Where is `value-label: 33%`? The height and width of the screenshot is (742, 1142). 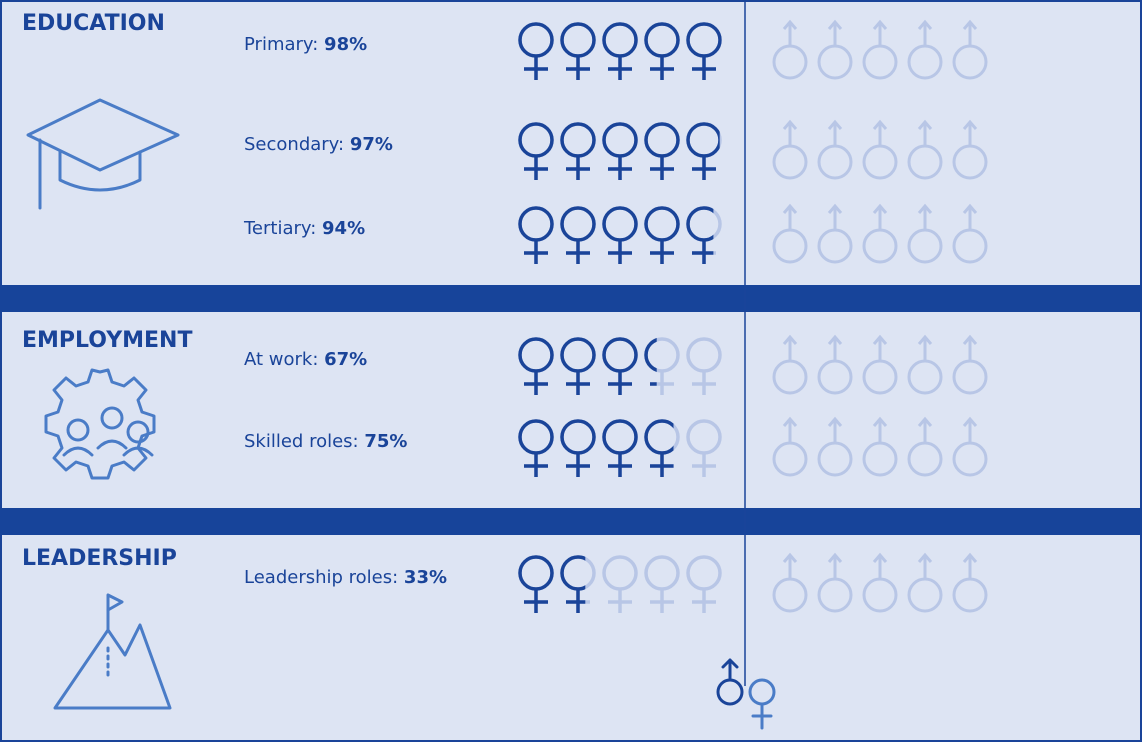
value-label: 33% is located at coordinates (425, 577).